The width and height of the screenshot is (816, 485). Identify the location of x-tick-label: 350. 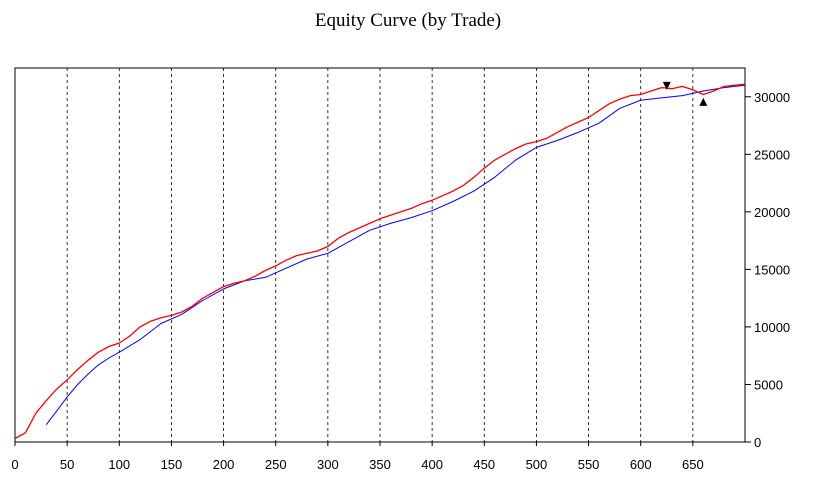
(380, 464).